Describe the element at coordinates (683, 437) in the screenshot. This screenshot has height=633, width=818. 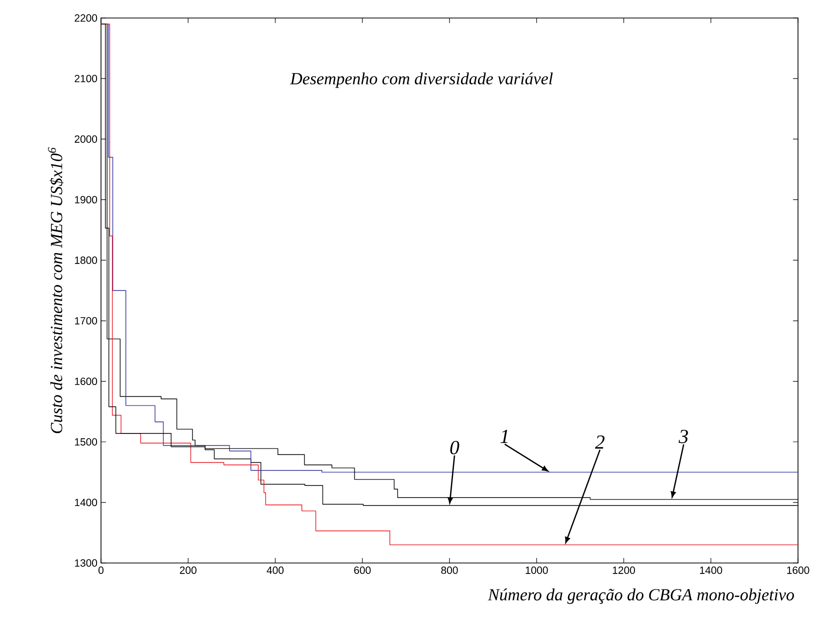
I see `annotation: 3` at that location.